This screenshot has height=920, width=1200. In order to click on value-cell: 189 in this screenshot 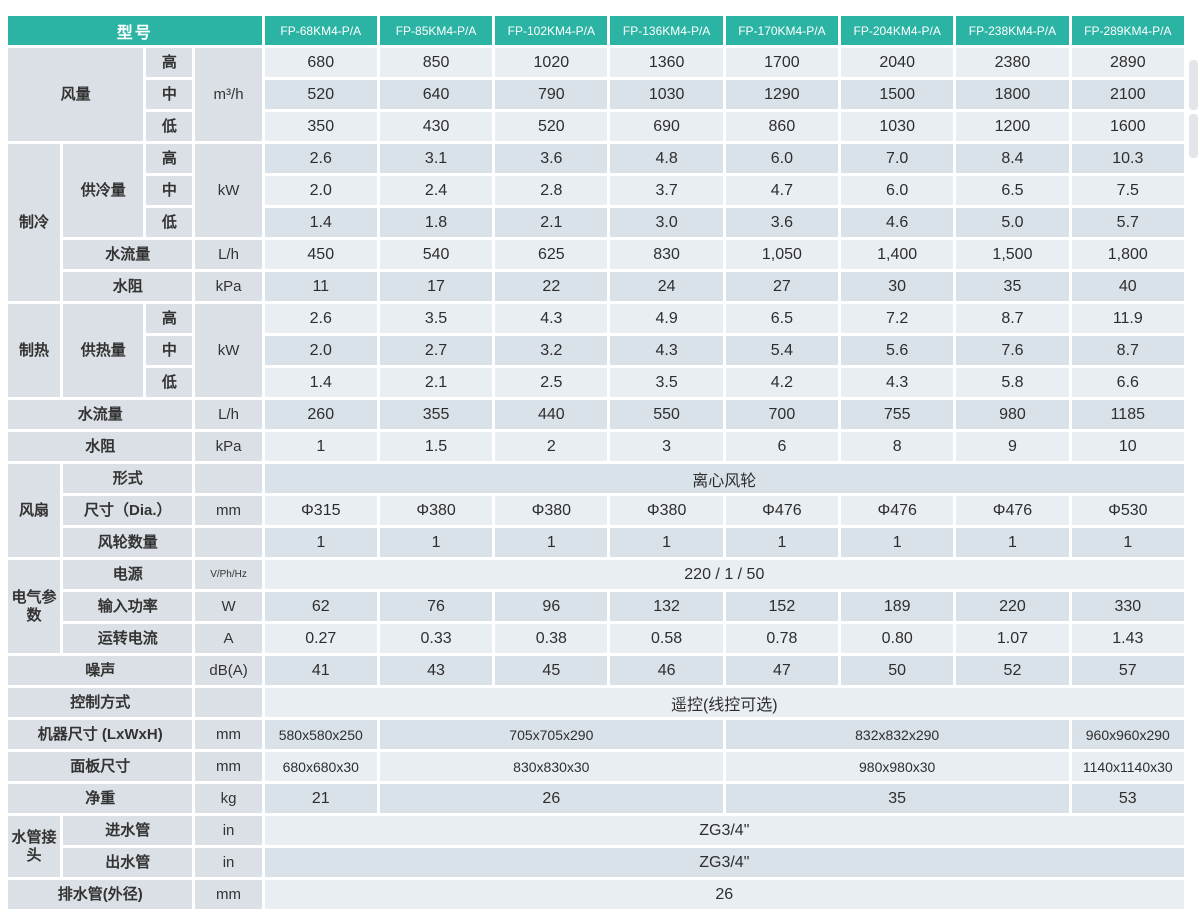, I will do `click(897, 606)`.